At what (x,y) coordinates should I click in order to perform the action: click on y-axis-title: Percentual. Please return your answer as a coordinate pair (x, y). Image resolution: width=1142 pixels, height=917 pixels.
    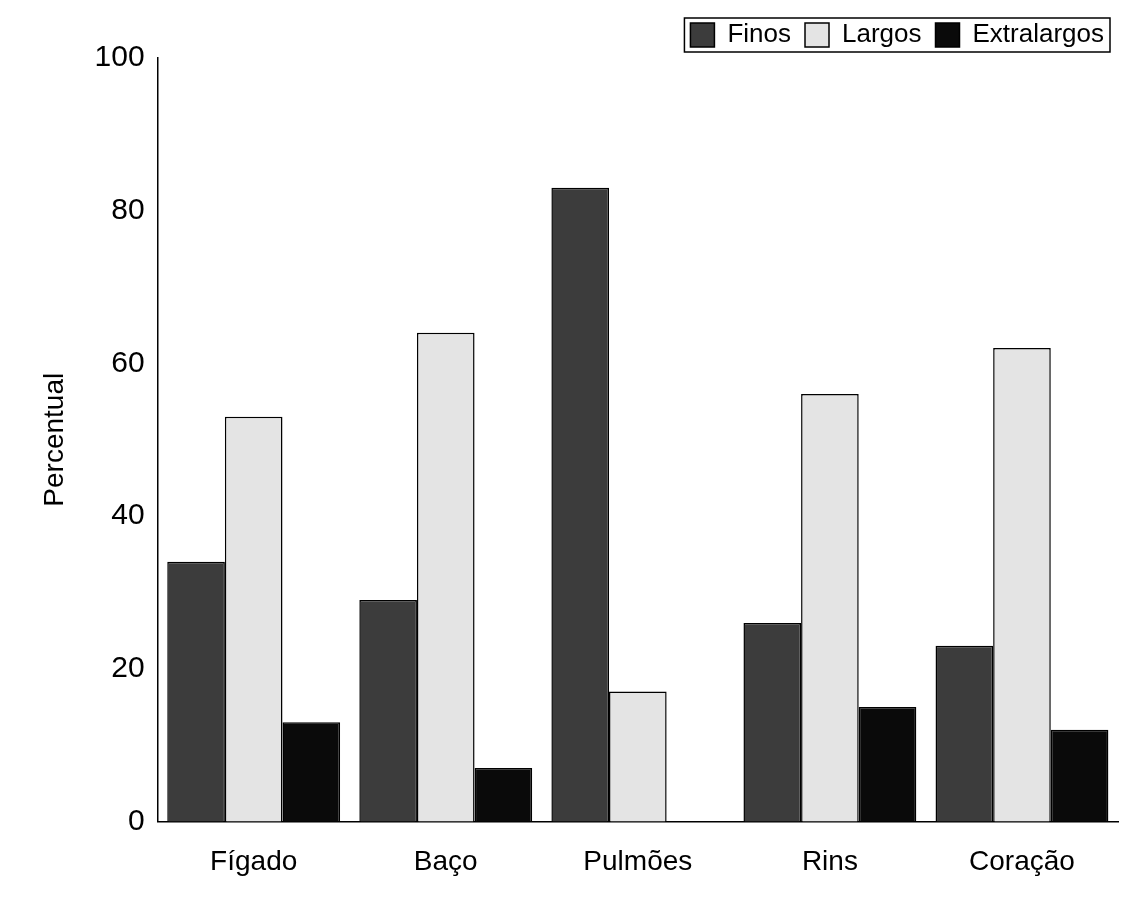
    Looking at the image, I should click on (53, 439).